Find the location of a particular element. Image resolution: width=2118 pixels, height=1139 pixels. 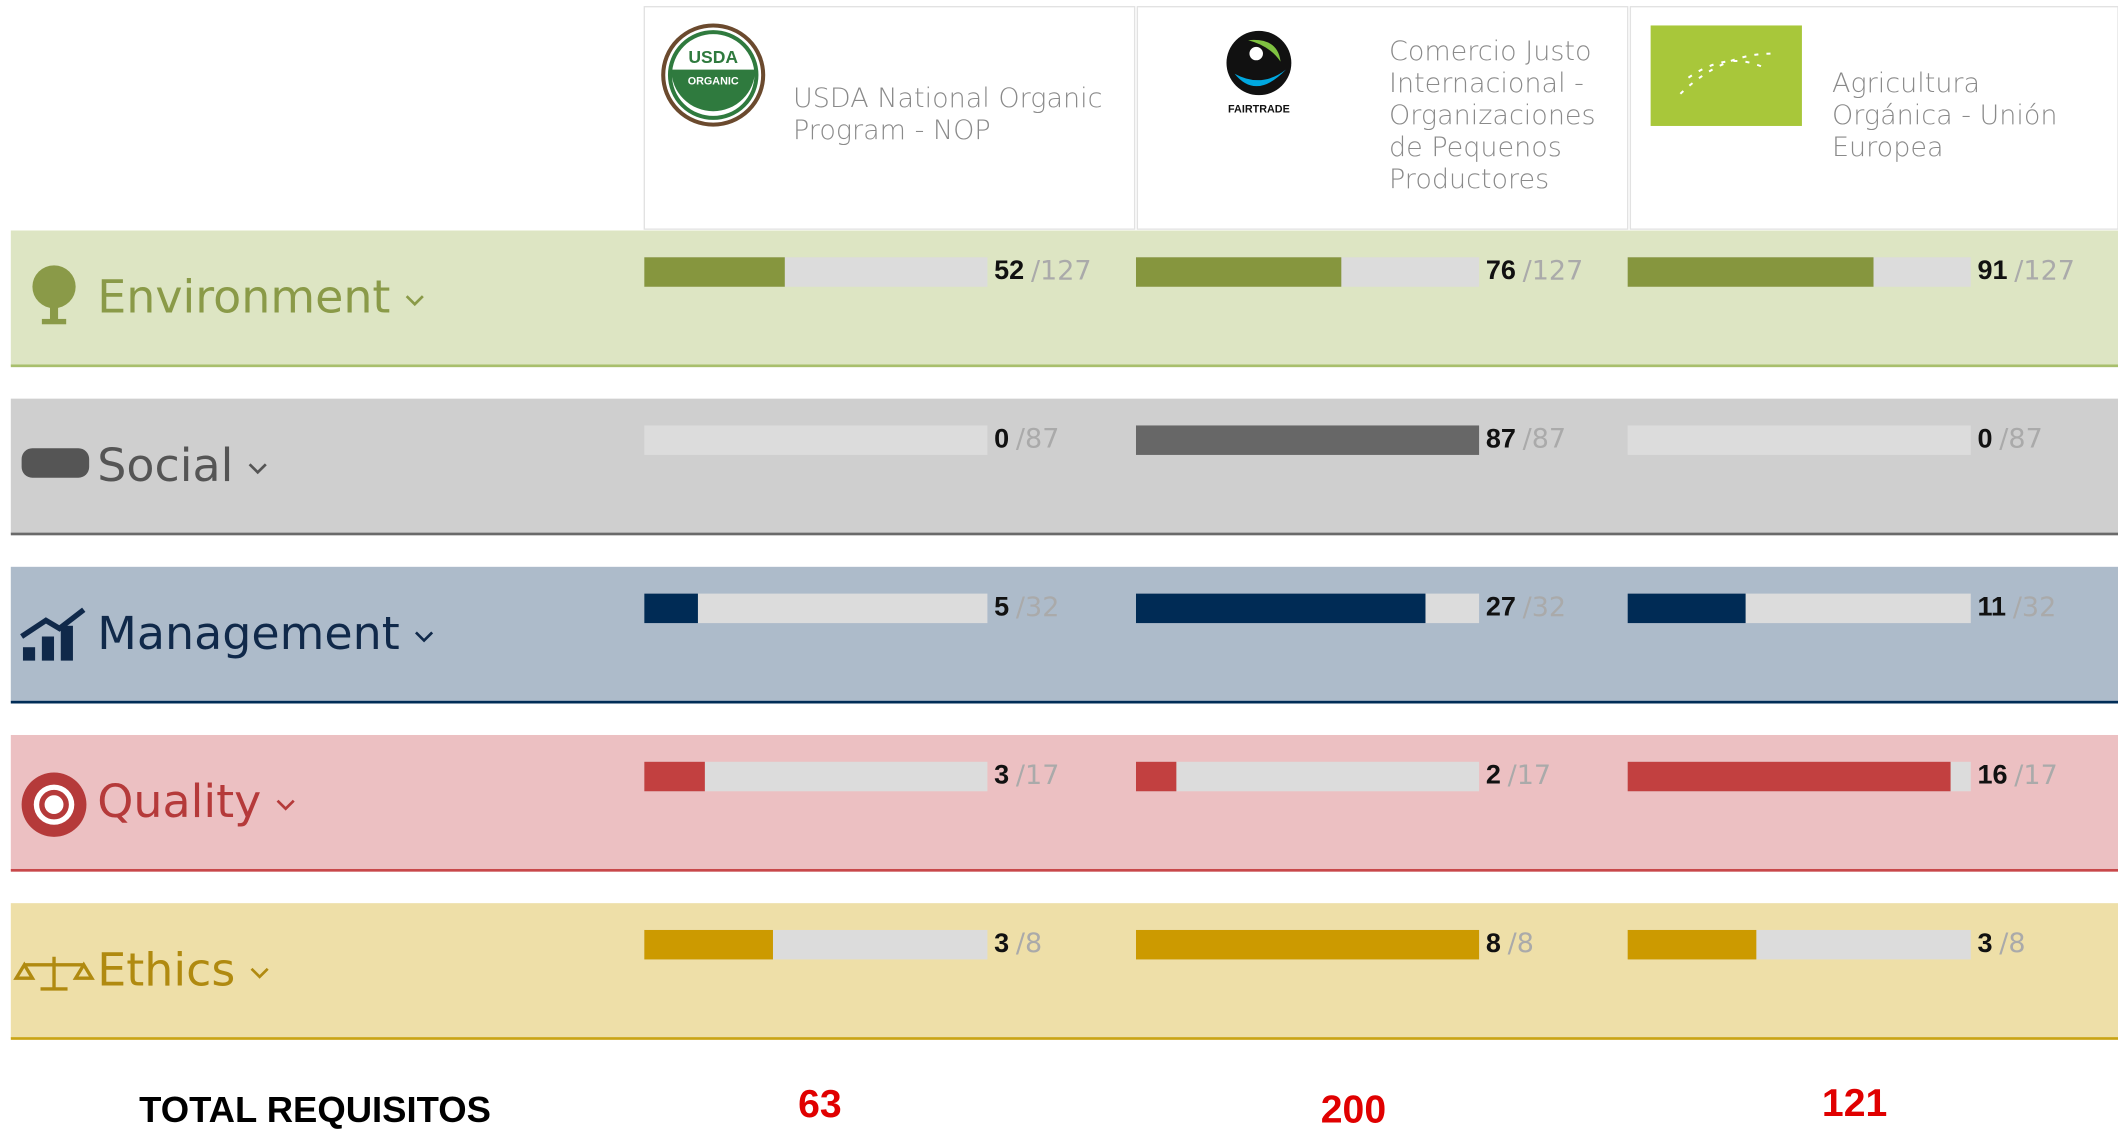

value: 91 is located at coordinates (1993, 270).